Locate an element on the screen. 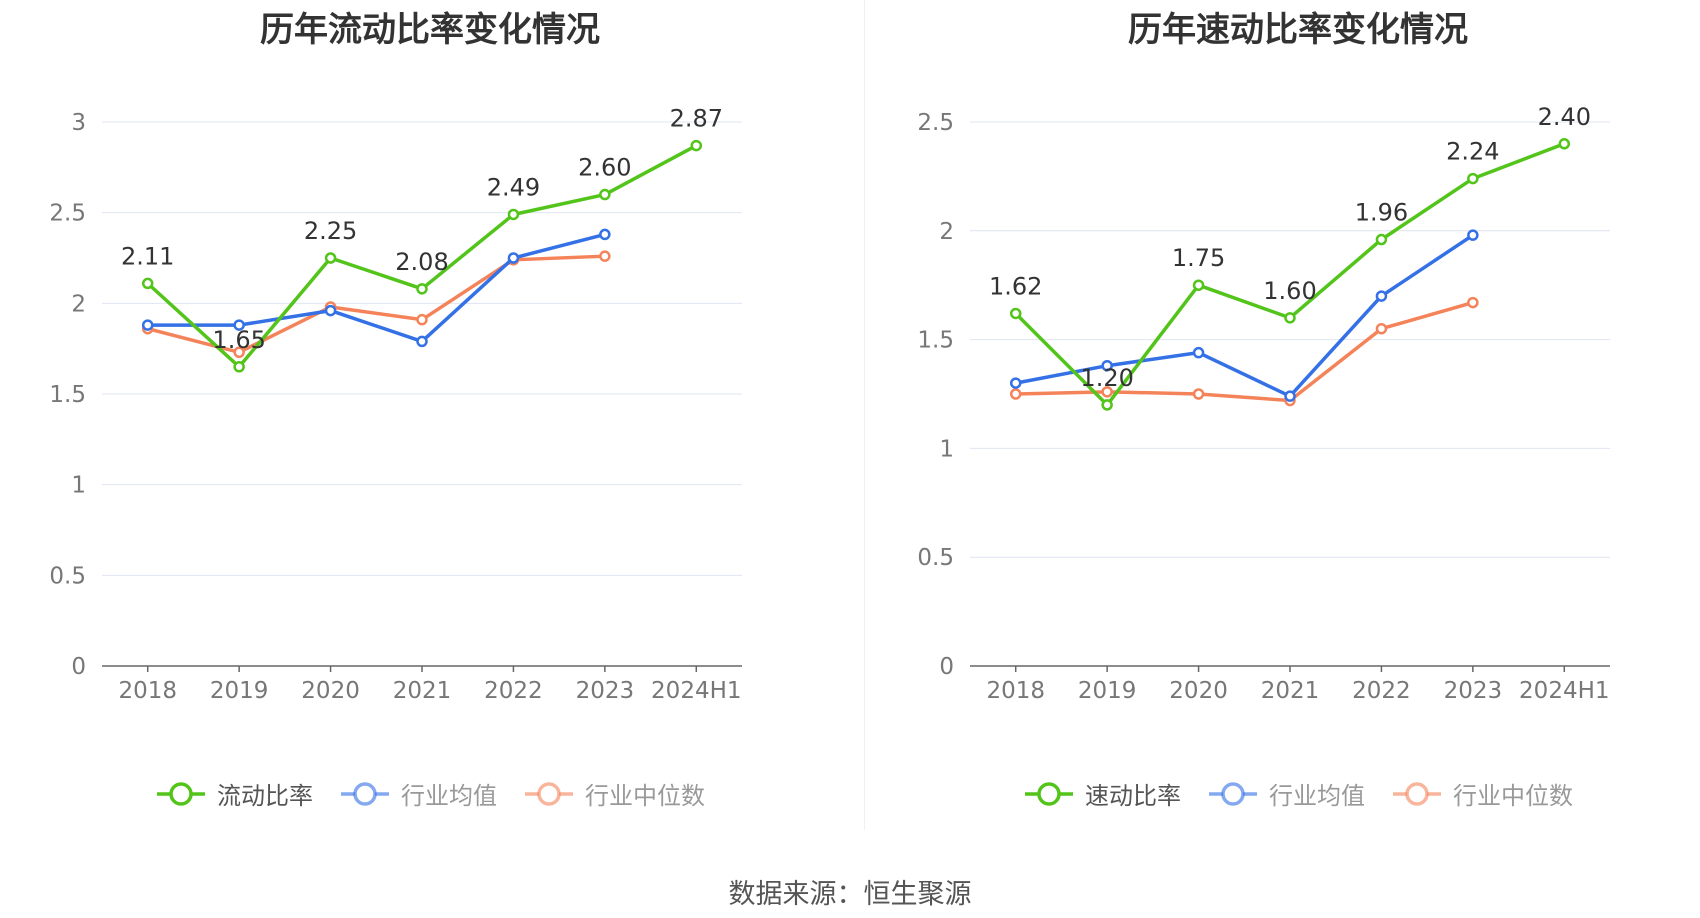 This screenshot has width=1700, height=918. data-label: 2.40 is located at coordinates (1564, 117).